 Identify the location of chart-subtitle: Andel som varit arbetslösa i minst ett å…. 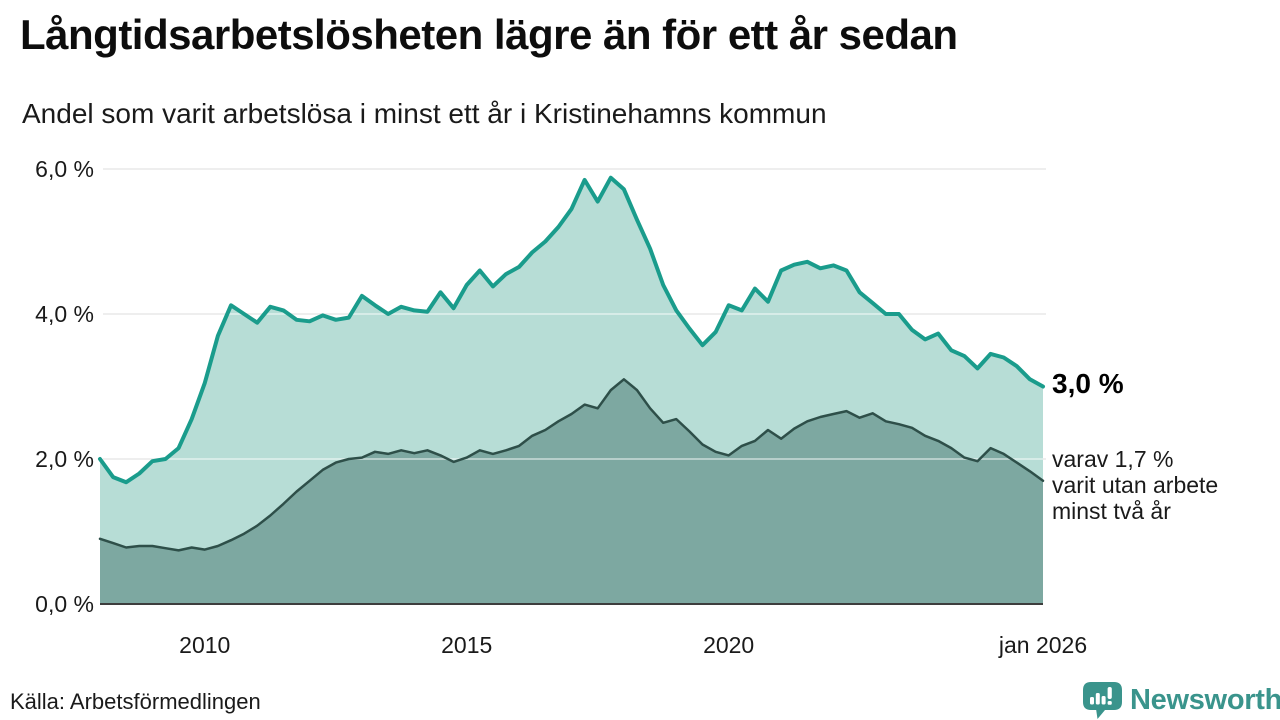
(424, 113).